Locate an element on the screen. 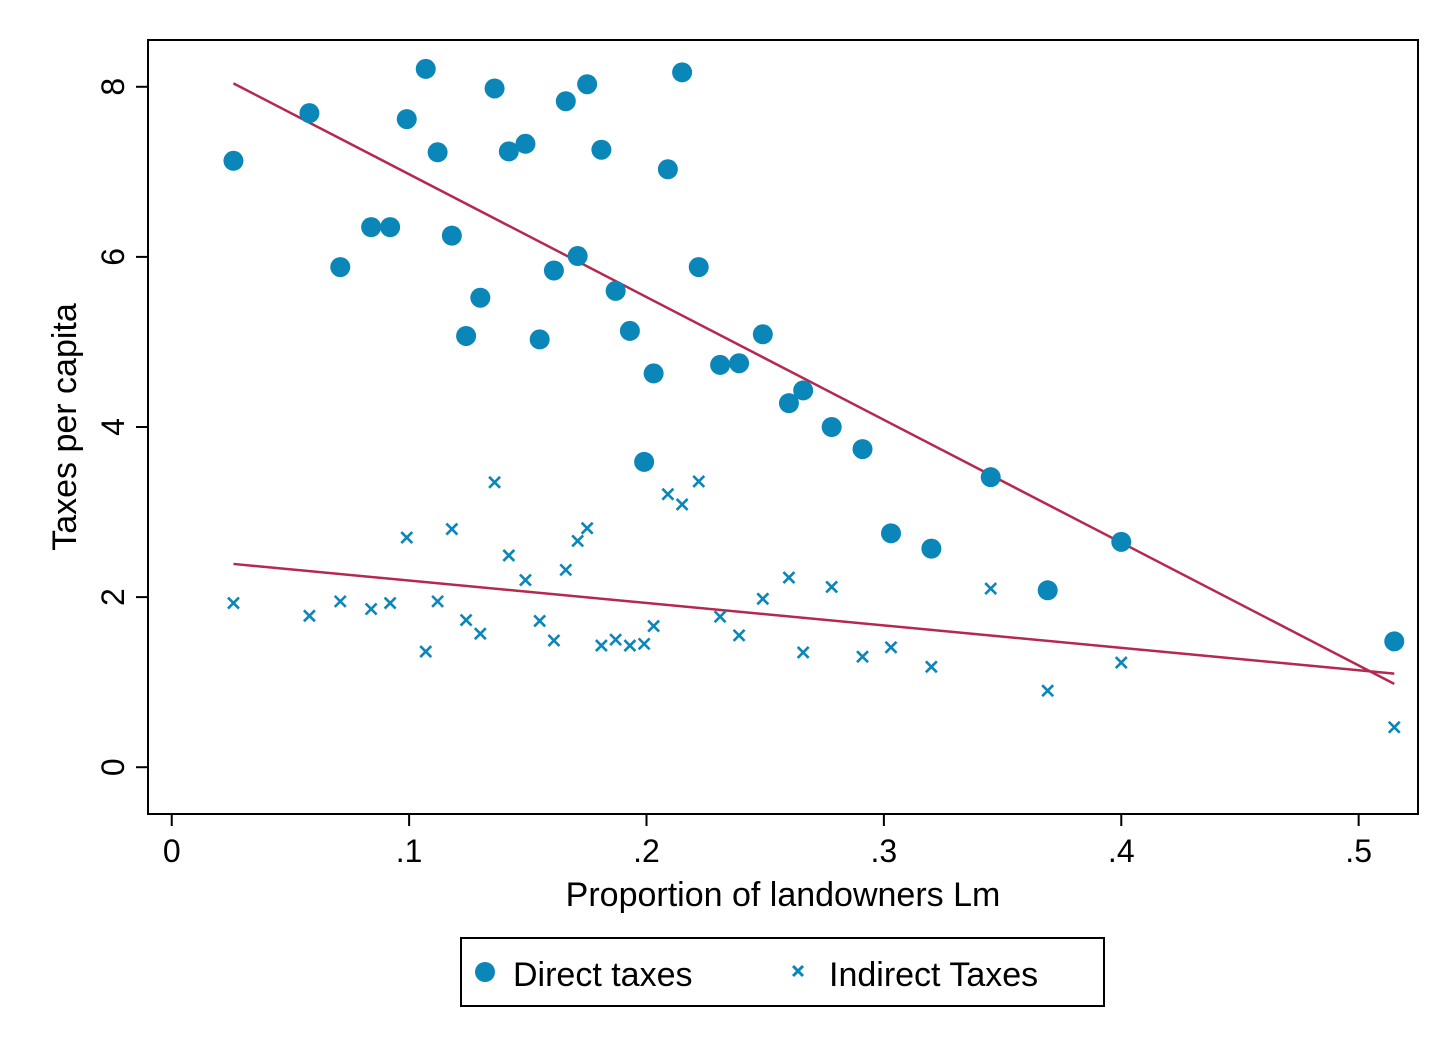 This screenshot has width=1456, height=1059. y-axis-ticks: 0 2 4 6 8 is located at coordinates (121, 427).